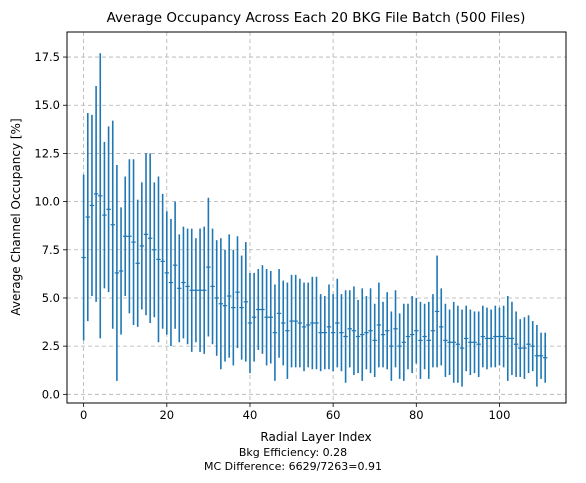 The height and width of the screenshot is (483, 586). What do you see at coordinates (416, 415) in the screenshot?
I see `x-tick-label: 80` at bounding box center [416, 415].